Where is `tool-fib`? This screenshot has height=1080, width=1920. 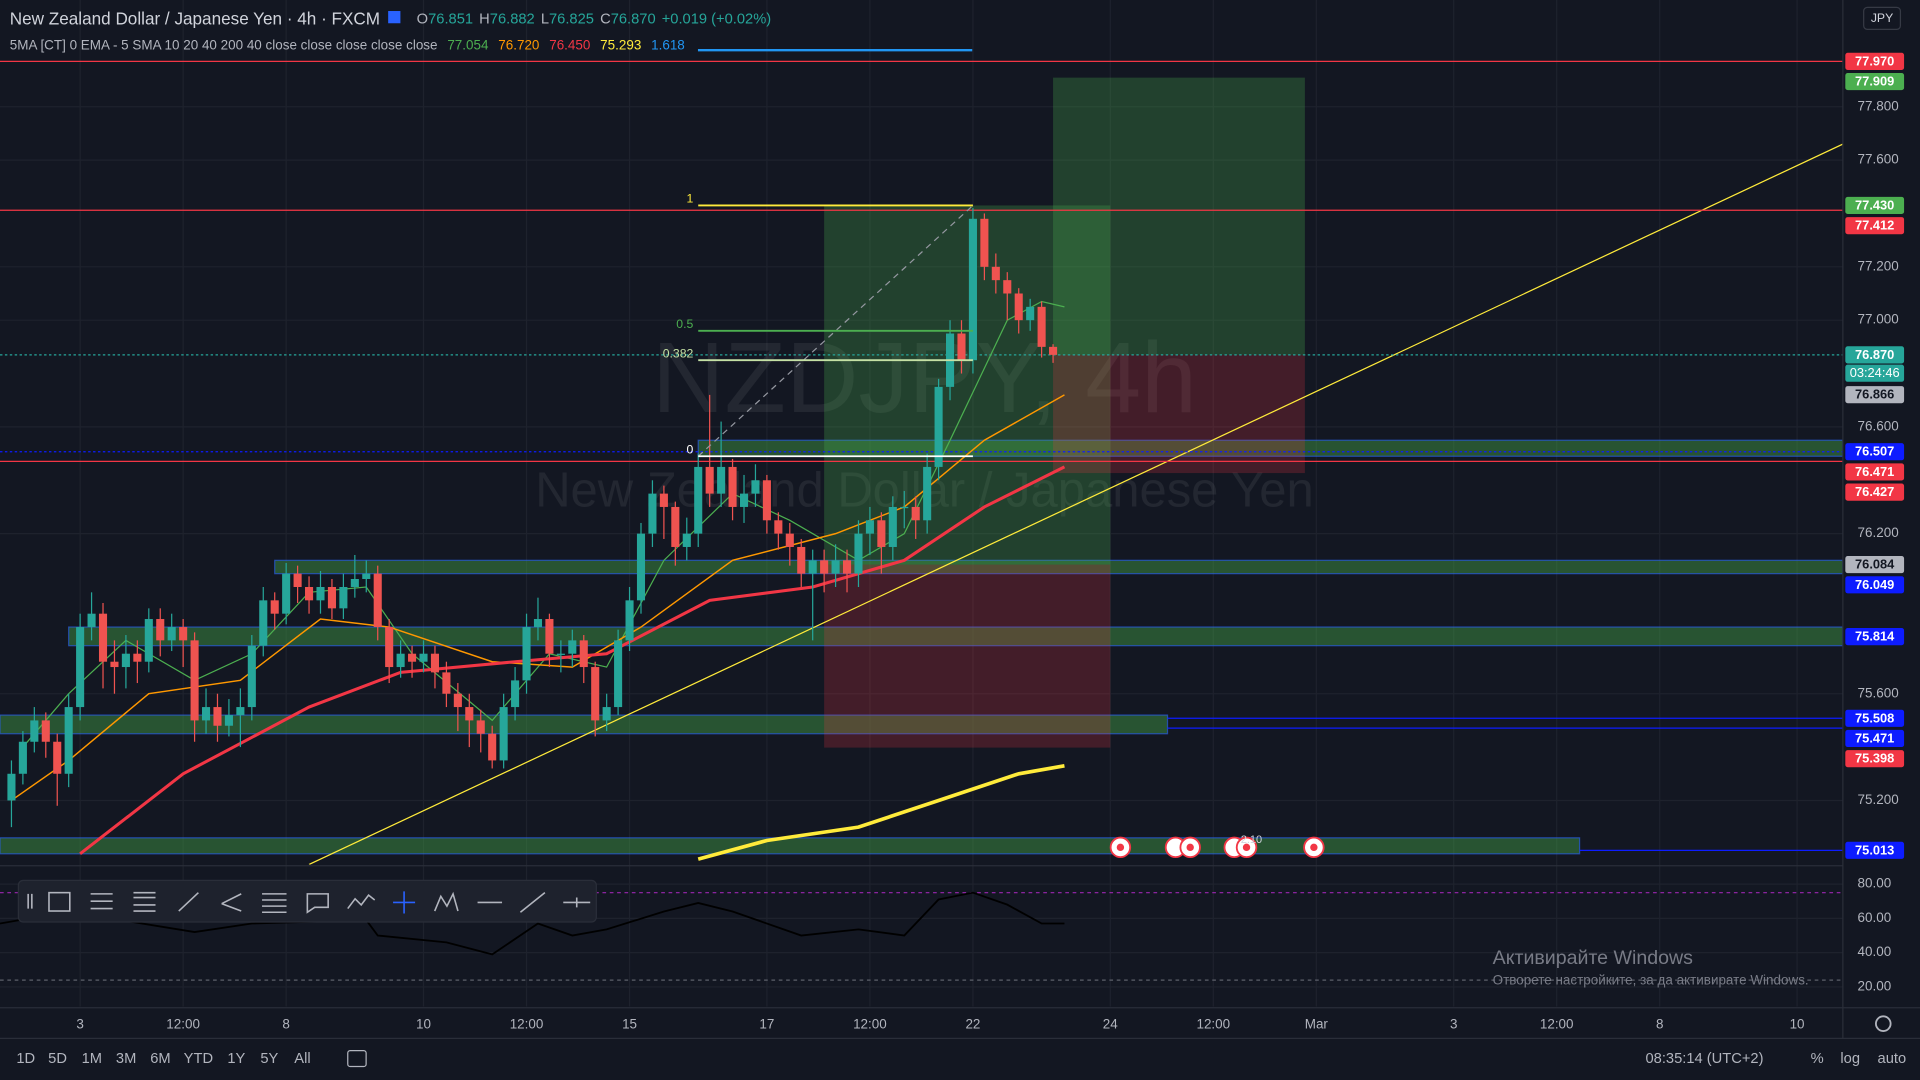 tool-fib is located at coordinates (101, 901).